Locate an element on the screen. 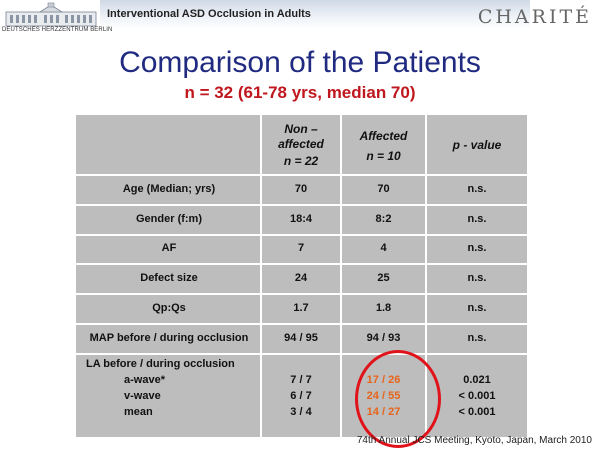  col-header-non-affected-line1: Non – is located at coordinates (301, 129).